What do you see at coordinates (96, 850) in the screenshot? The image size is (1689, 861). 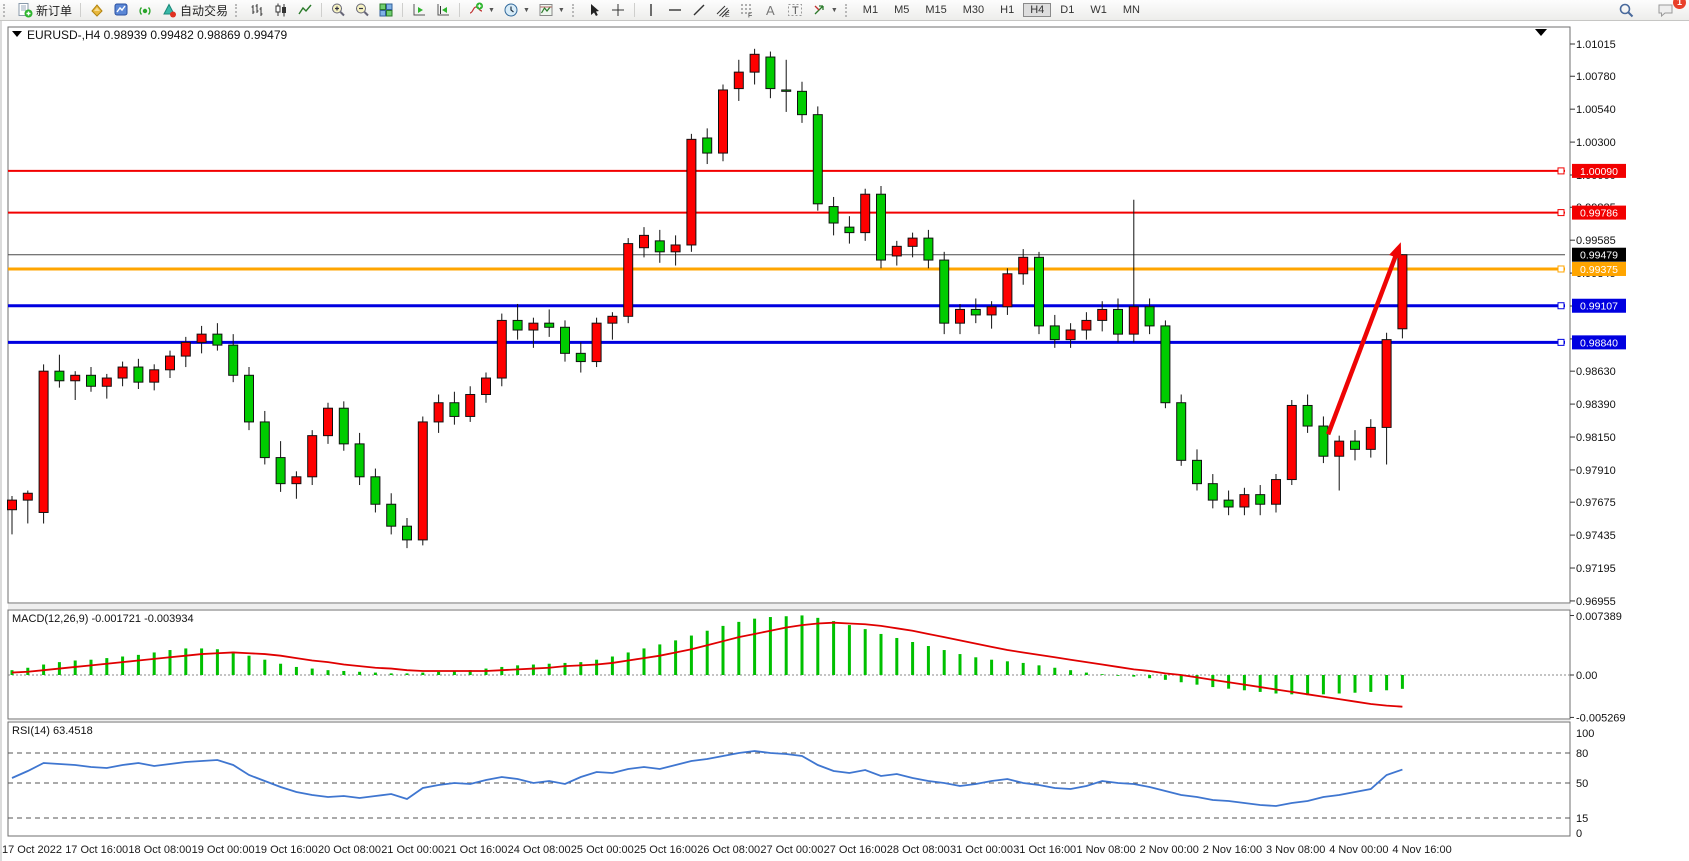 I see `time-axis-label: 17 Oct 16:00` at bounding box center [96, 850].